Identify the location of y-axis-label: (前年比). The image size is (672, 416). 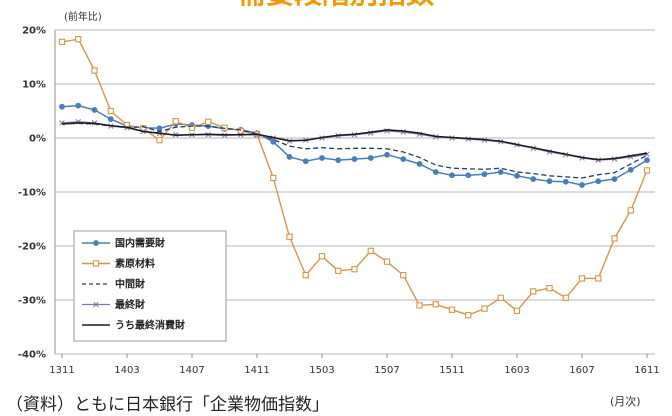
(83, 16).